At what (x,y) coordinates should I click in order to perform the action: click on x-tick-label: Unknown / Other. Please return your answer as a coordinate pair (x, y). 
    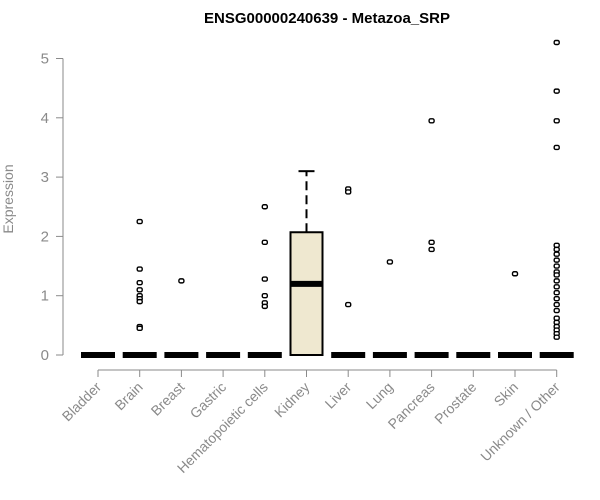
    Looking at the image, I should click on (520, 422).